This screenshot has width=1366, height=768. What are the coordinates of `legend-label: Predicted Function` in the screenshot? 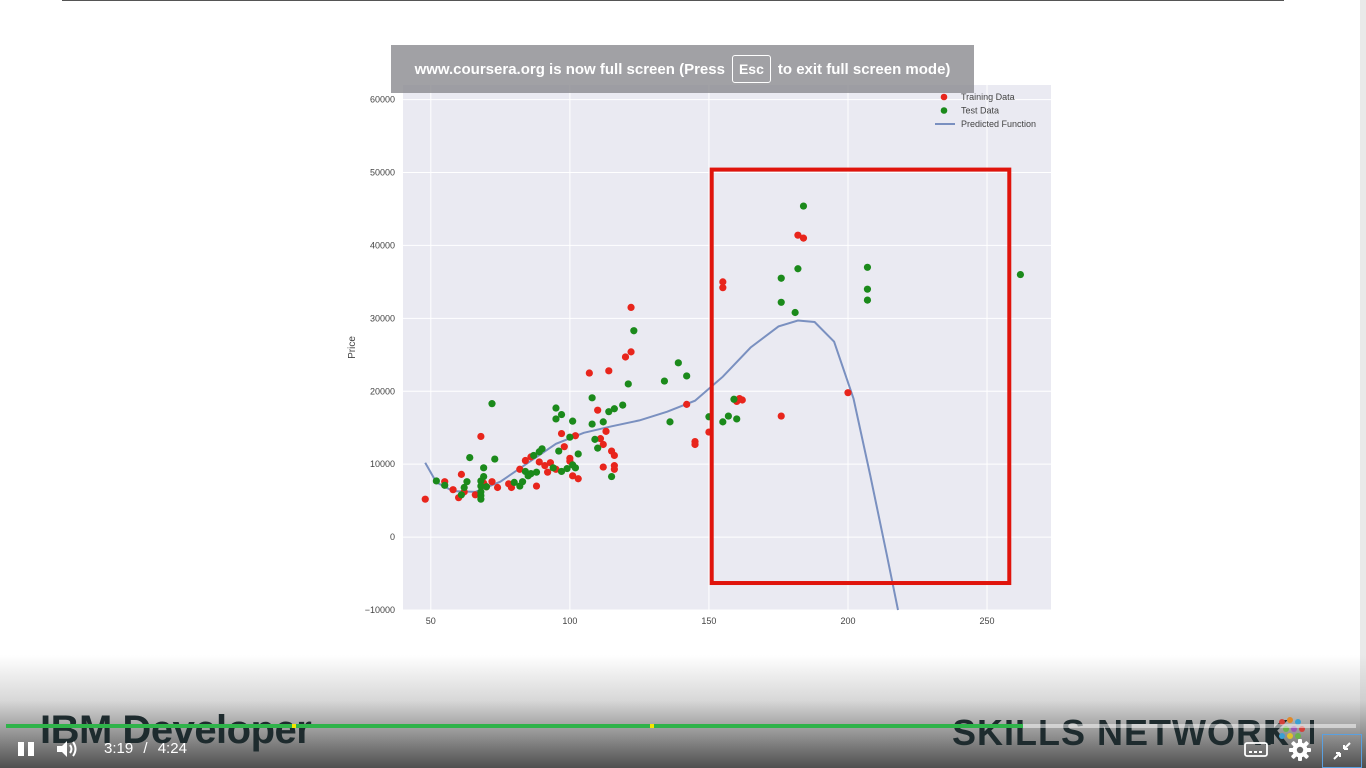 It's located at (998, 124).